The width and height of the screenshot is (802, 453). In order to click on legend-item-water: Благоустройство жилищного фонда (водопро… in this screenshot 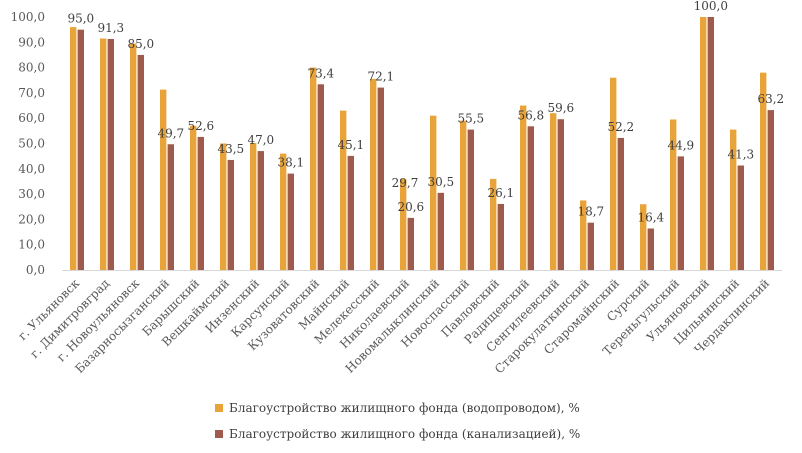, I will do `click(397, 408)`.